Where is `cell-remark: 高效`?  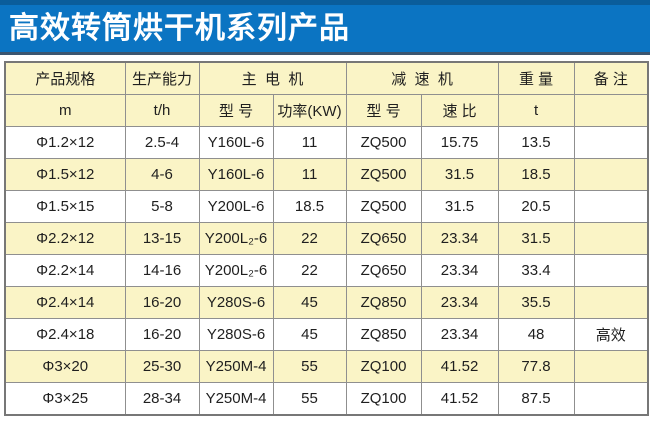
cell-remark: 高效 is located at coordinates (611, 334).